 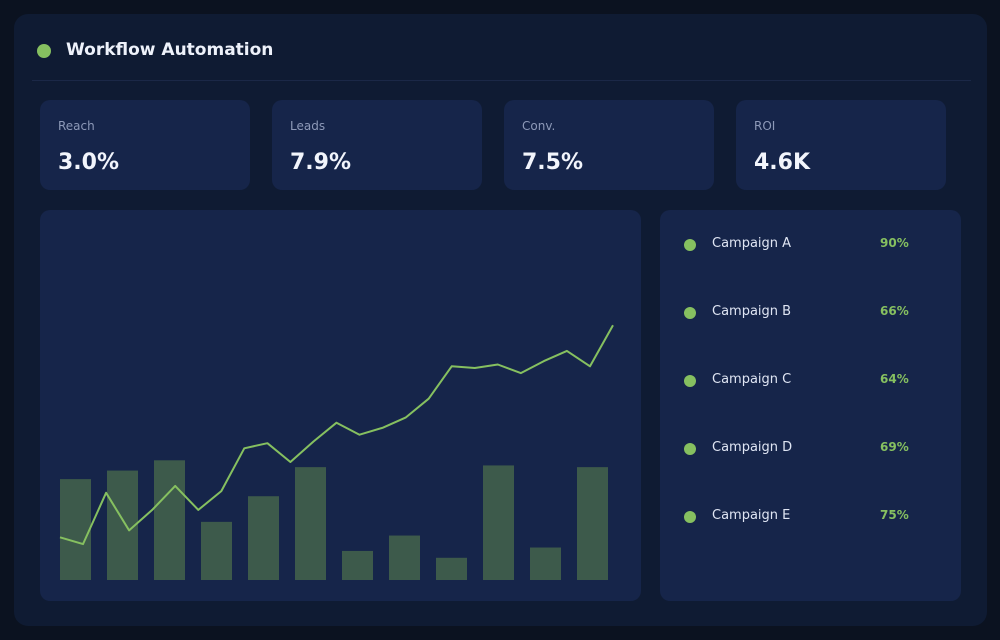 I want to click on campaign-name: Campaign C, so click(x=752, y=379).